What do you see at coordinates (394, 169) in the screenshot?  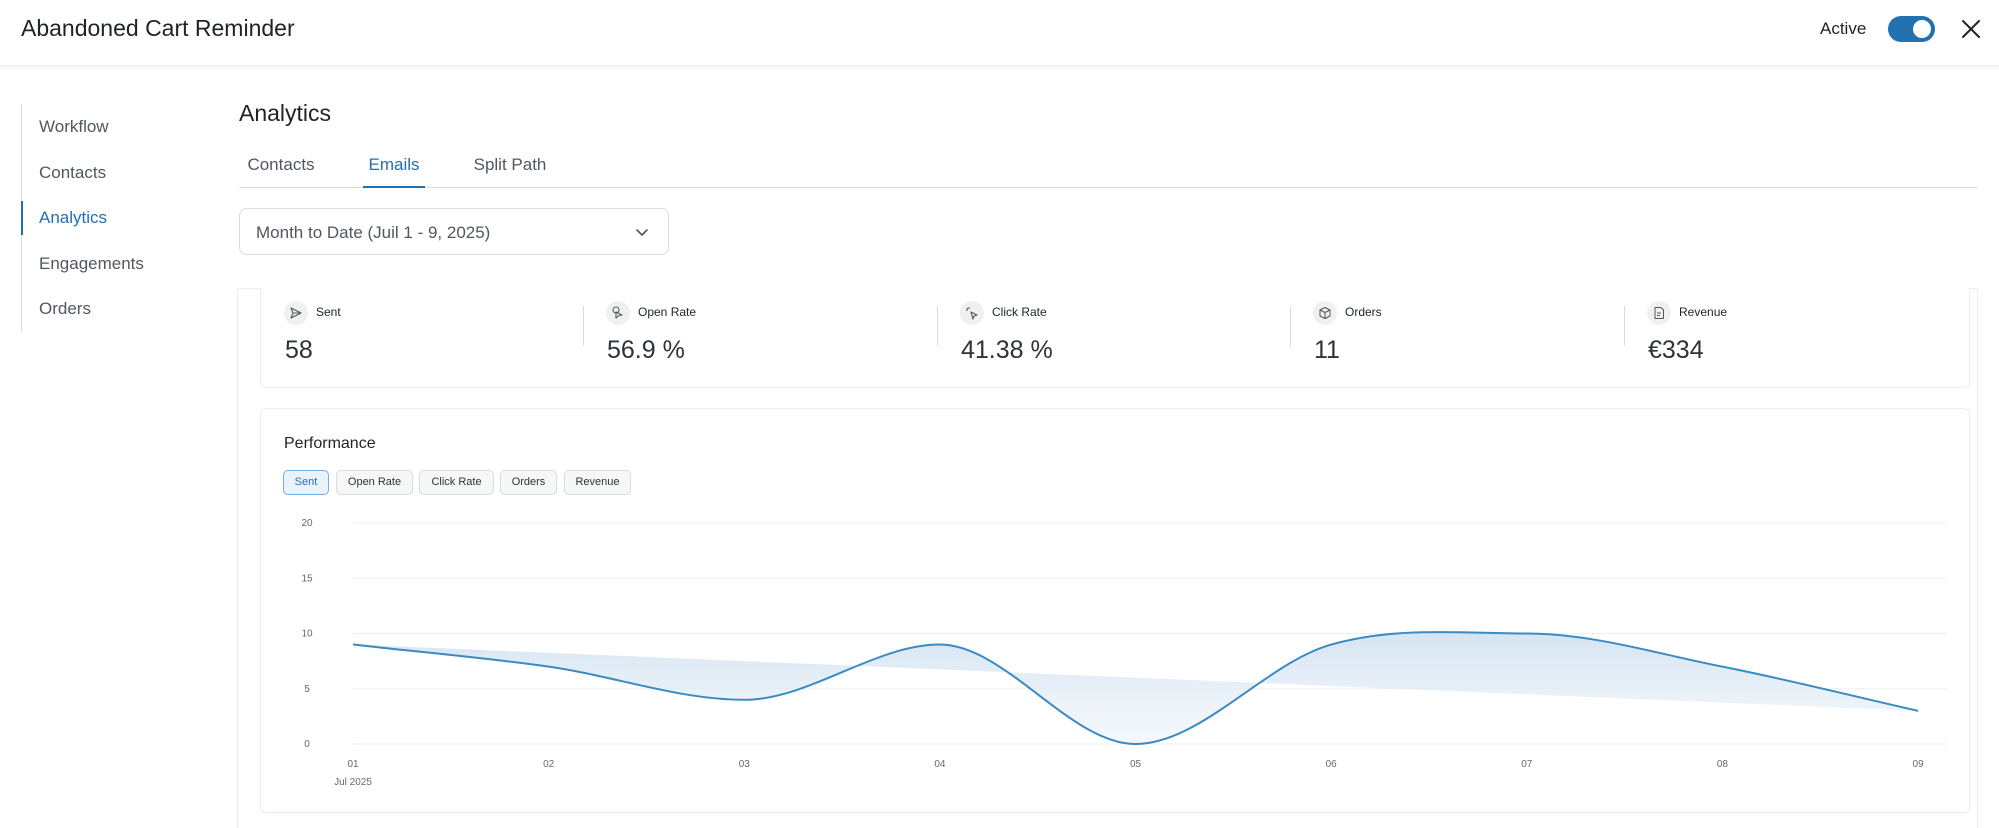 I see `tab-emails: Emails` at bounding box center [394, 169].